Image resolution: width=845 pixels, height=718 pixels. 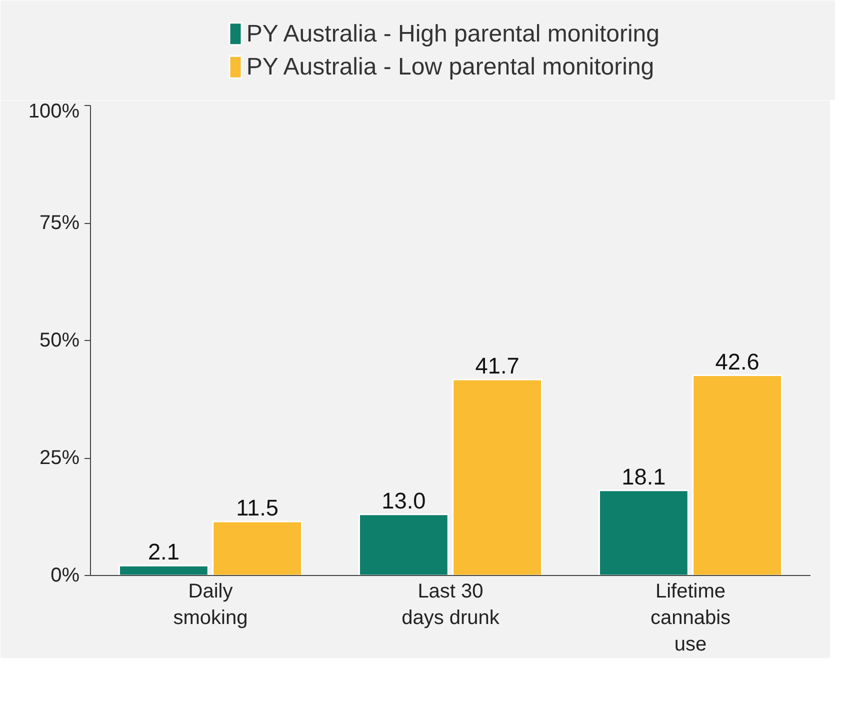 What do you see at coordinates (644, 476) in the screenshot?
I see `data-label: 18.1` at bounding box center [644, 476].